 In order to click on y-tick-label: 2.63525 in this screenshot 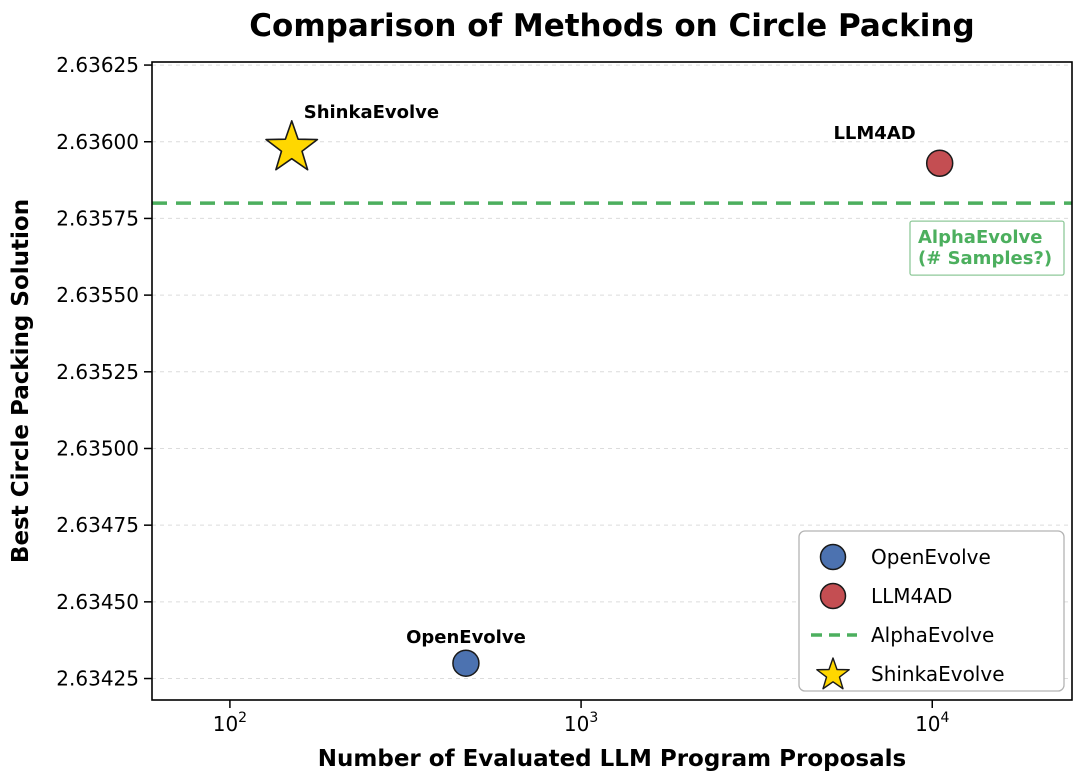, I will do `click(97, 372)`.